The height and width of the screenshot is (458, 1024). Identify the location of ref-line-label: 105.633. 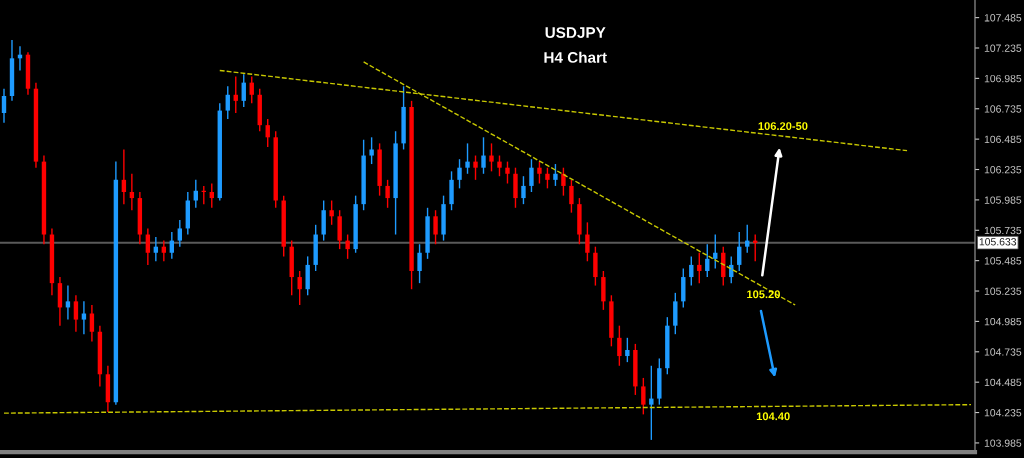
(998, 242).